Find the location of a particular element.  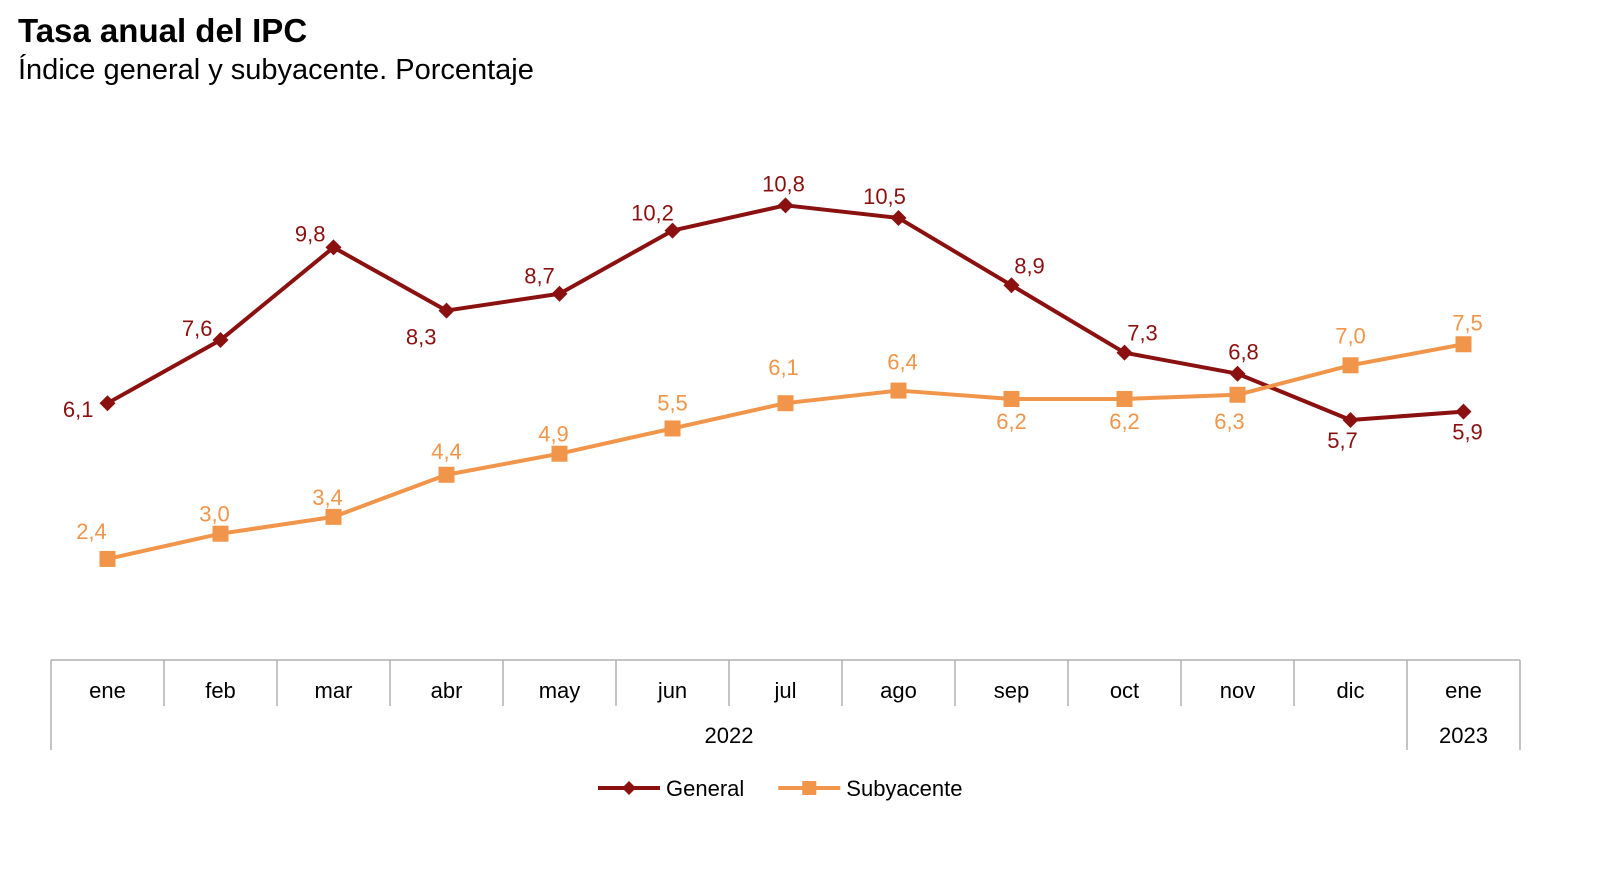

data-label: 7,5 is located at coordinates (1467, 322).